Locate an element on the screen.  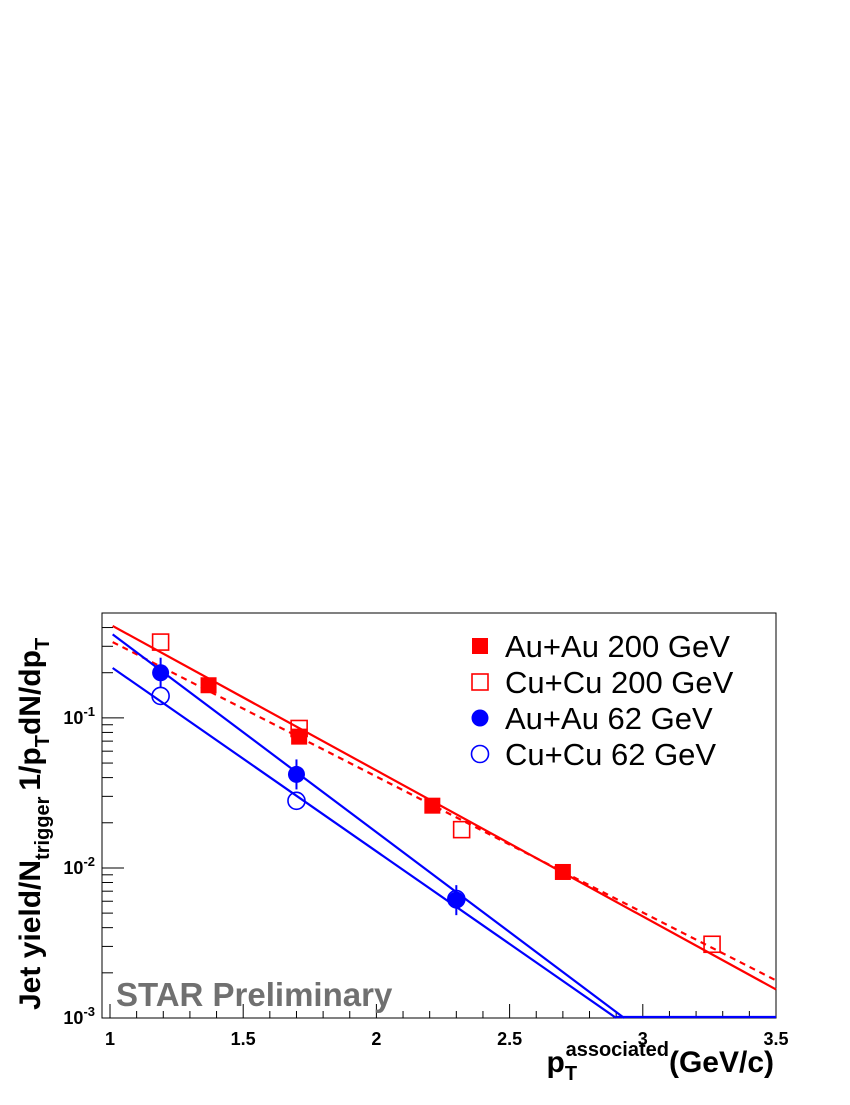
legend-label: Au+Au 200 GeV is located at coordinates (617, 646).